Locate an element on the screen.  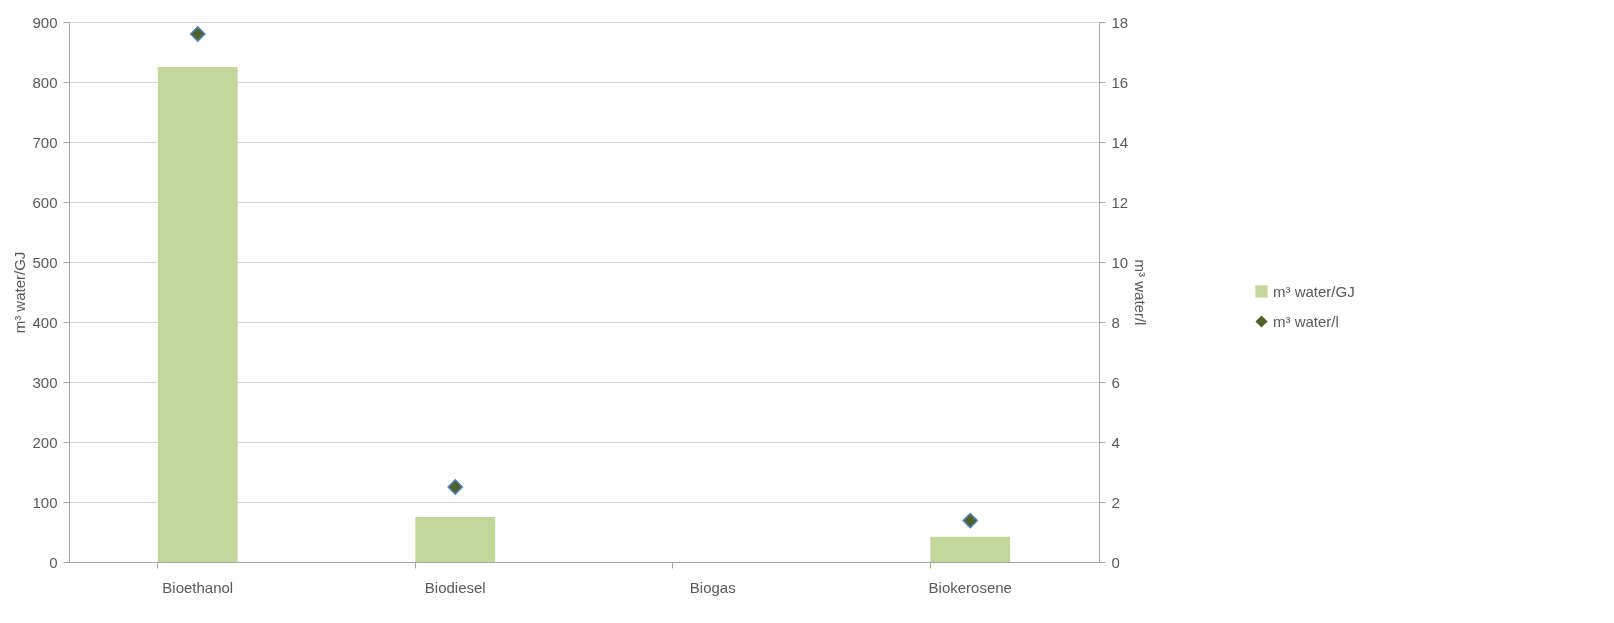
y2-tick-label: 4 is located at coordinates (1115, 442).